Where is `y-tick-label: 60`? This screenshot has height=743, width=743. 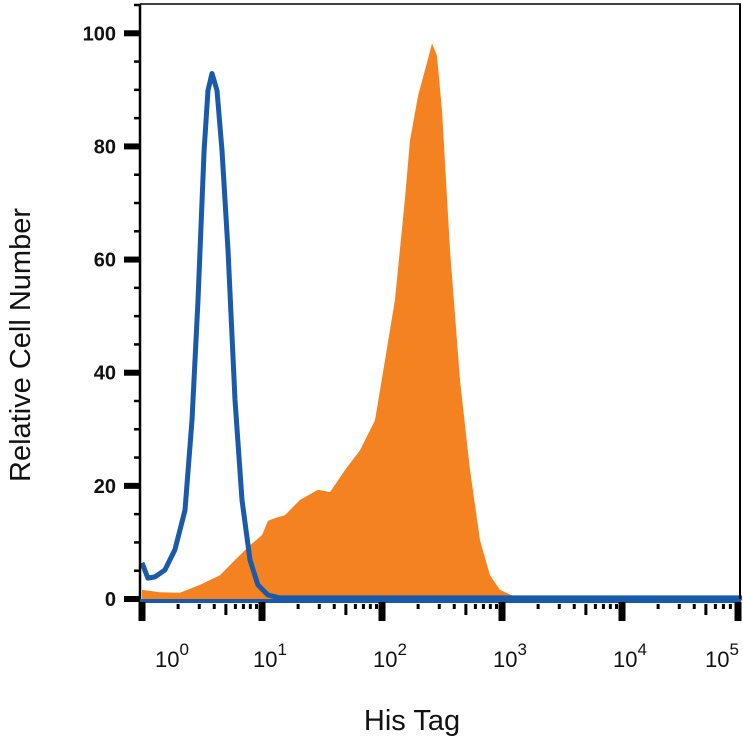
y-tick-label: 60 is located at coordinates (105, 261).